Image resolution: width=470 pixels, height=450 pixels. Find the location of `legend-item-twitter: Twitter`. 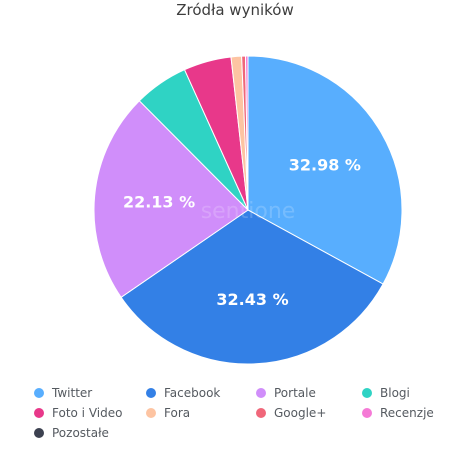

legend-item-twitter: Twitter is located at coordinates (63, 393).